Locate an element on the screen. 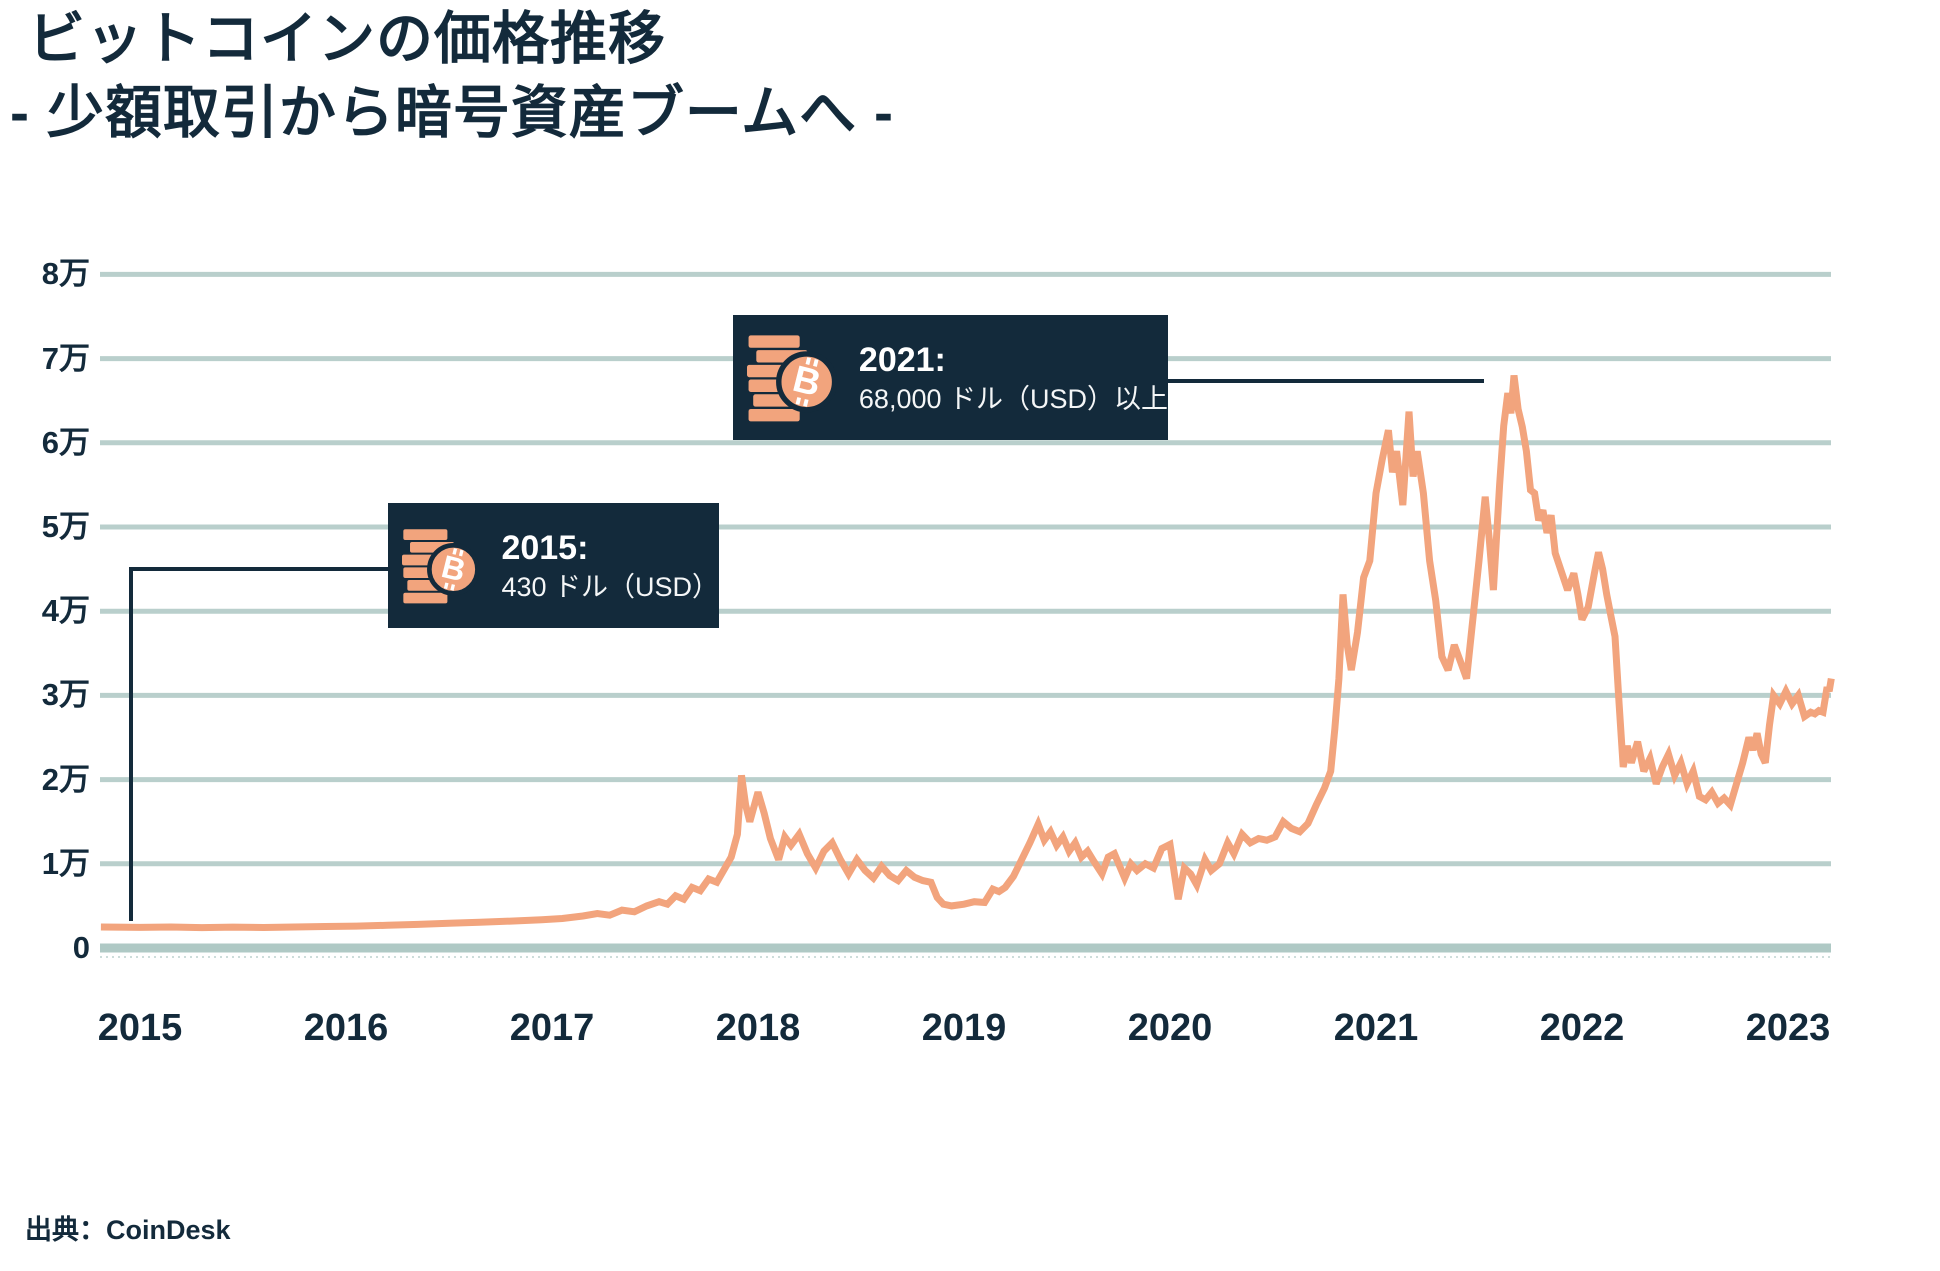 Image resolution: width=1940 pixels, height=1271 pixels. leader-line-2015 is located at coordinates (258, 744).